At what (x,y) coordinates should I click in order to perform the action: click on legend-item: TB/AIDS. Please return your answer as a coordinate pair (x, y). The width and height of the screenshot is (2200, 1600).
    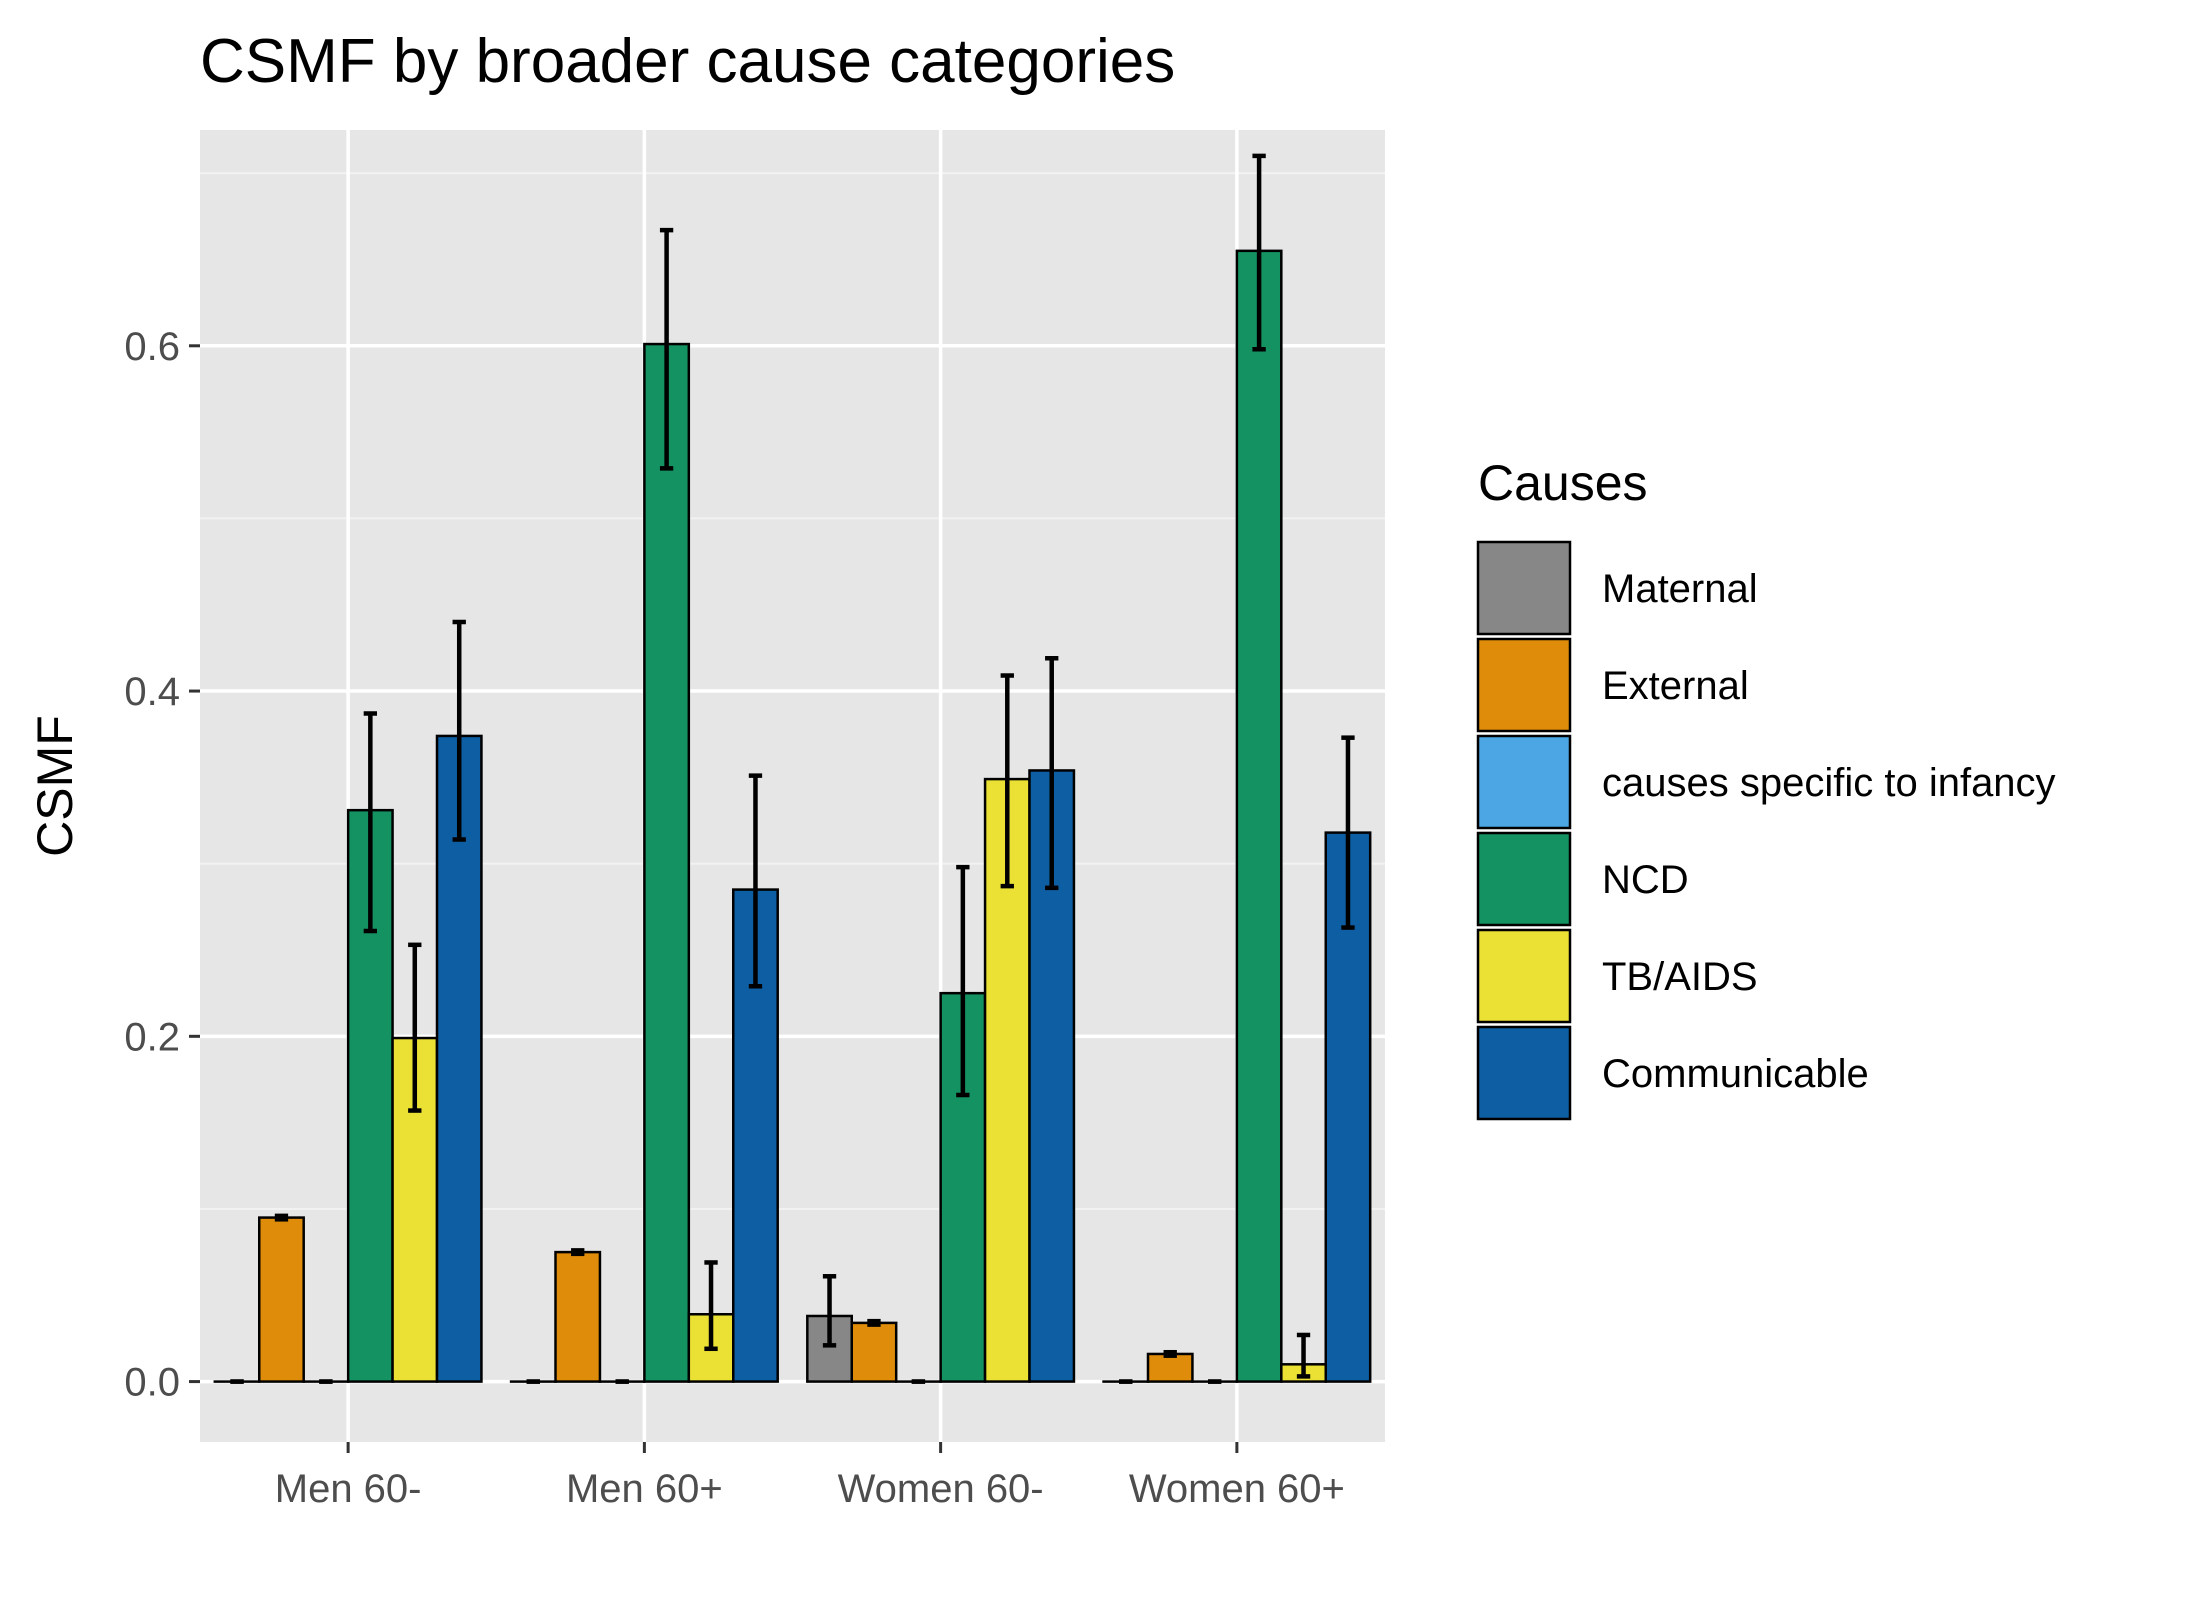
    Looking at the image, I should click on (1617, 976).